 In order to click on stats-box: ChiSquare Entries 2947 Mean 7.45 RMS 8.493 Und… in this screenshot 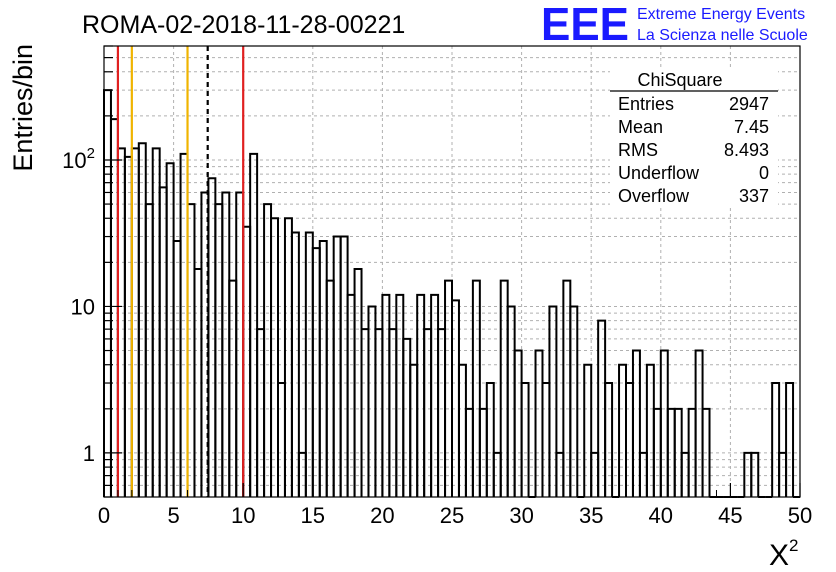, I will do `click(694, 138)`.